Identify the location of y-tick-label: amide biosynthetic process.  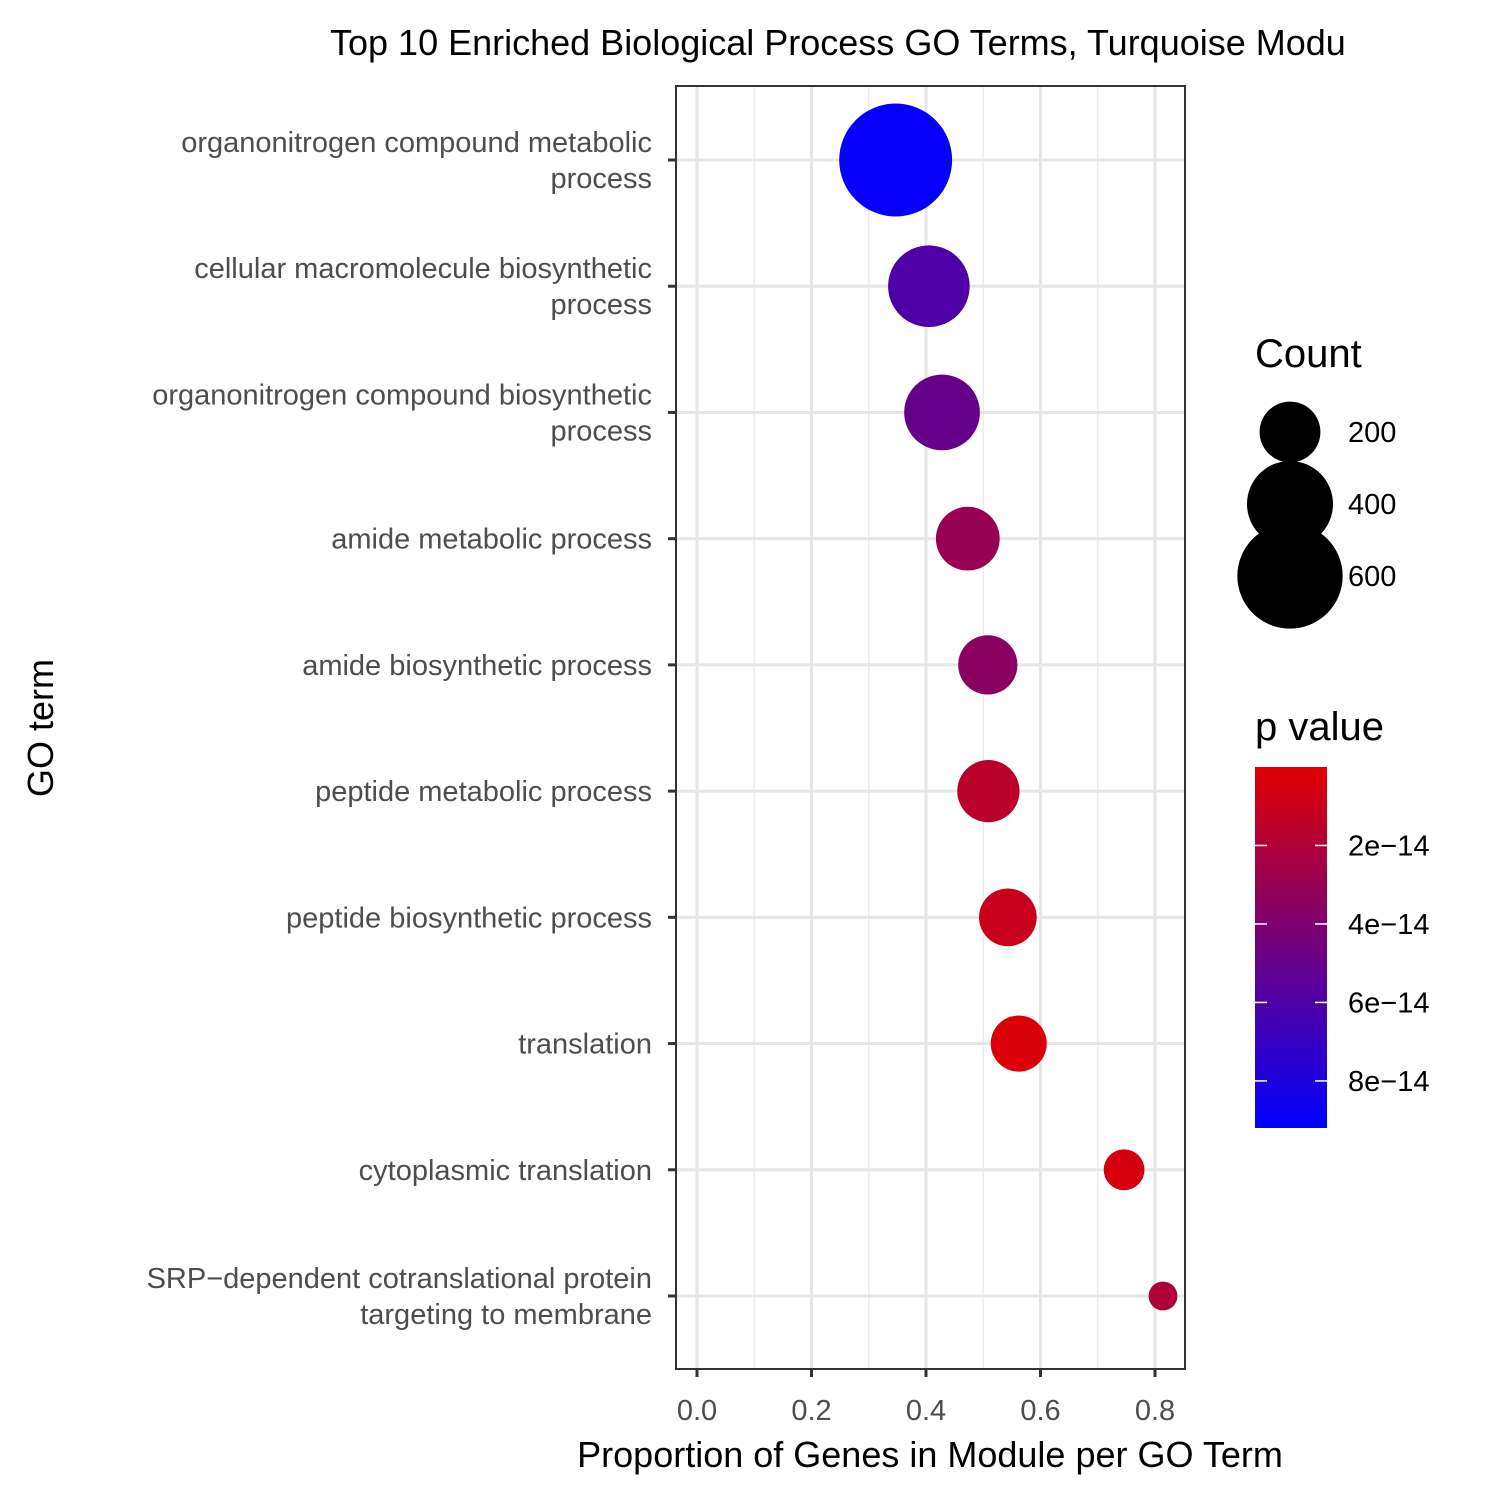
(477, 666).